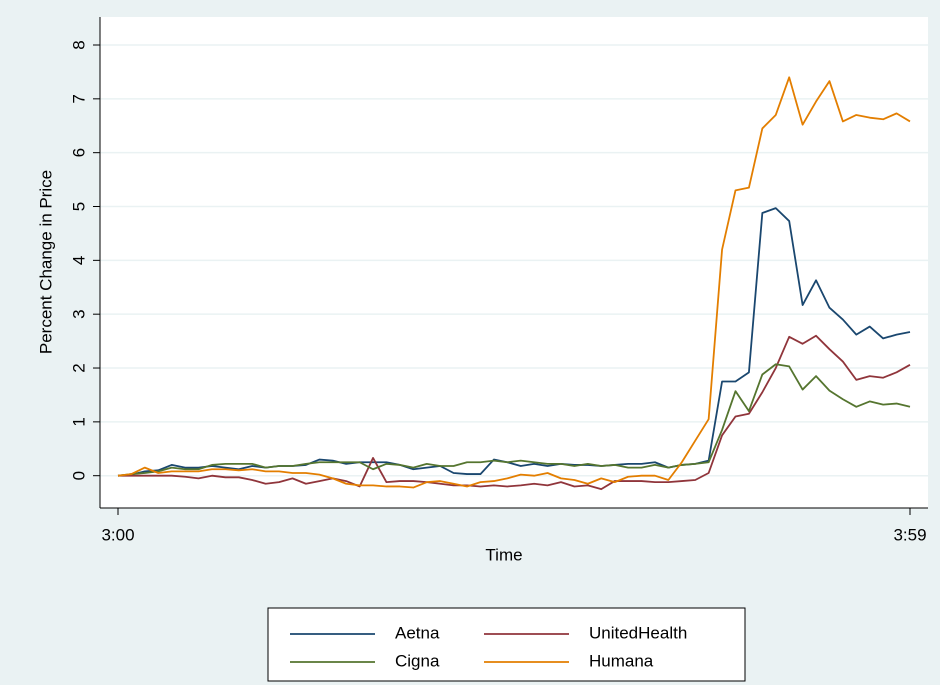 The width and height of the screenshot is (940, 690). Describe the element at coordinates (78, 475) in the screenshot. I see `y-tick-label: 0` at that location.